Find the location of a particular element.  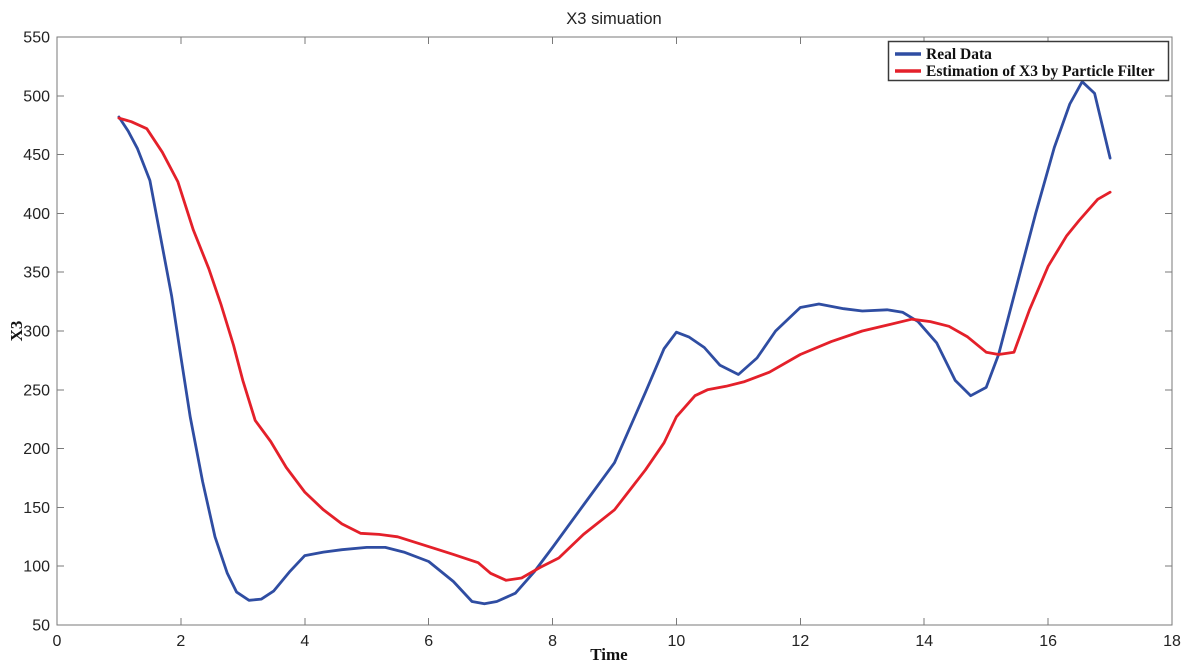

legend-label-real-data: Real Data is located at coordinates (959, 54).